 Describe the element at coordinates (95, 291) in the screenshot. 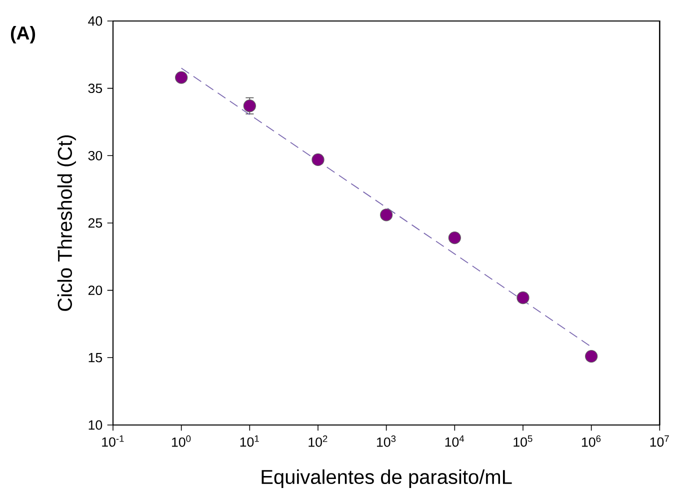

I see `y-tick-label: 20` at that location.